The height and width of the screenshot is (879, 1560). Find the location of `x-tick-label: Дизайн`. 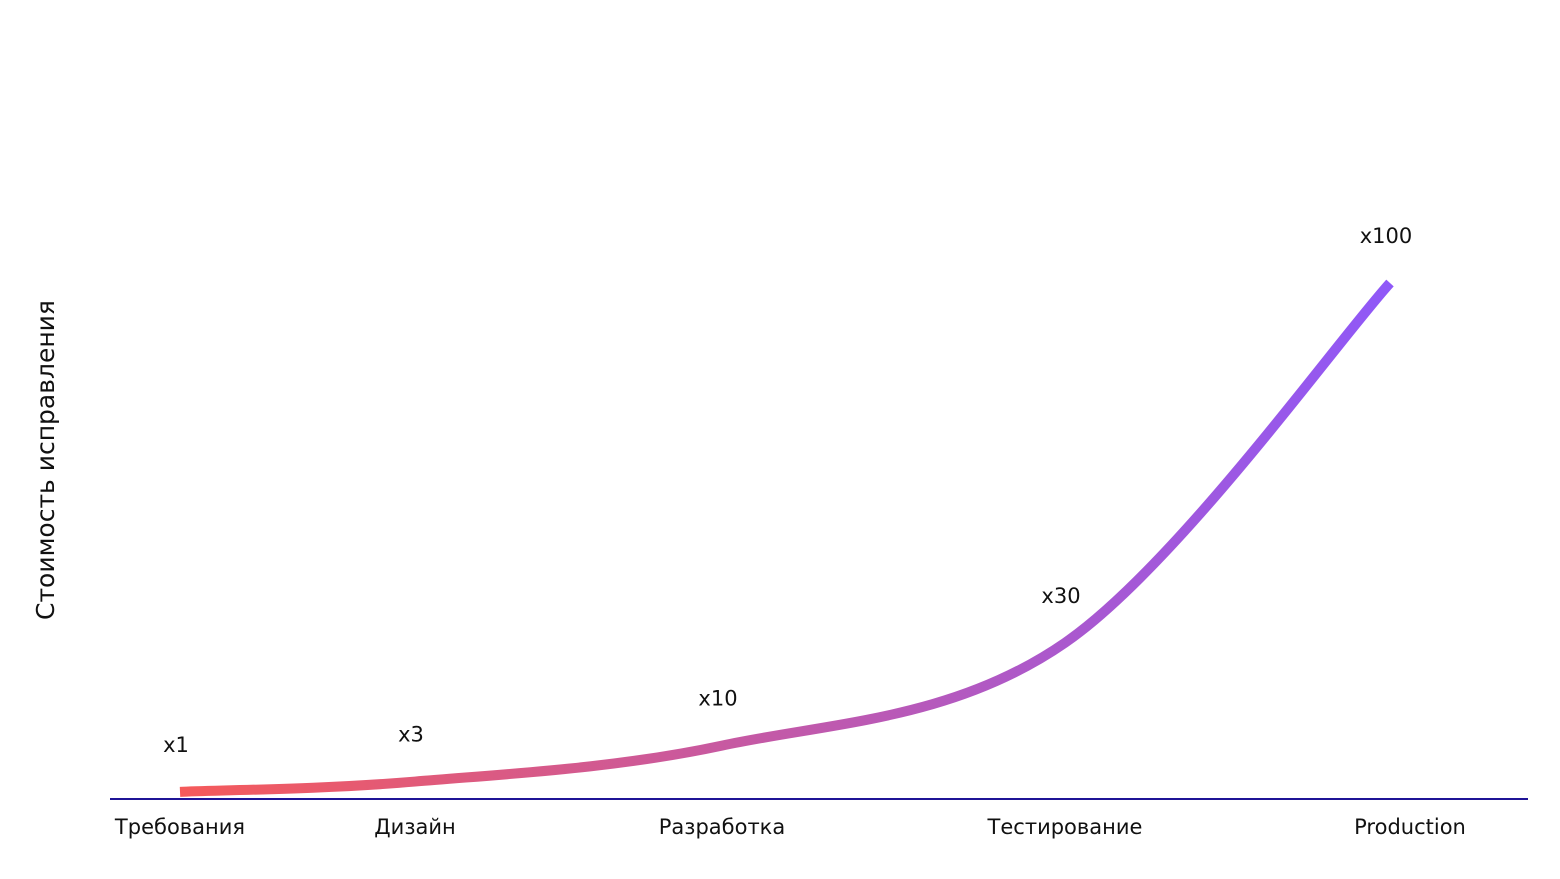

x-tick-label: Дизайн is located at coordinates (414, 827).